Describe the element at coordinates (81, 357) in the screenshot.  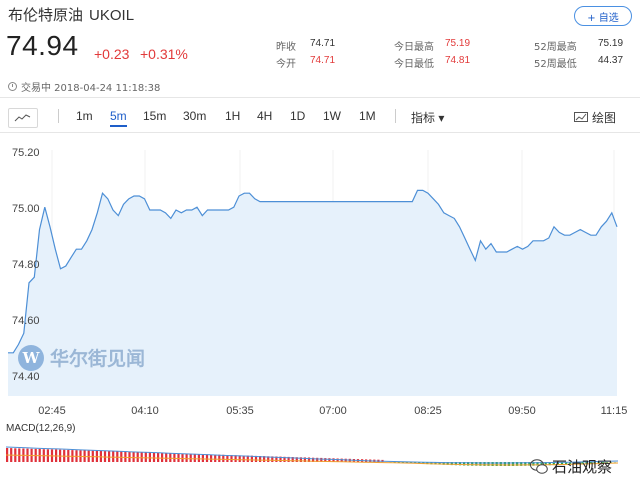
I see `watermark: W 华尔街见闻` at that location.